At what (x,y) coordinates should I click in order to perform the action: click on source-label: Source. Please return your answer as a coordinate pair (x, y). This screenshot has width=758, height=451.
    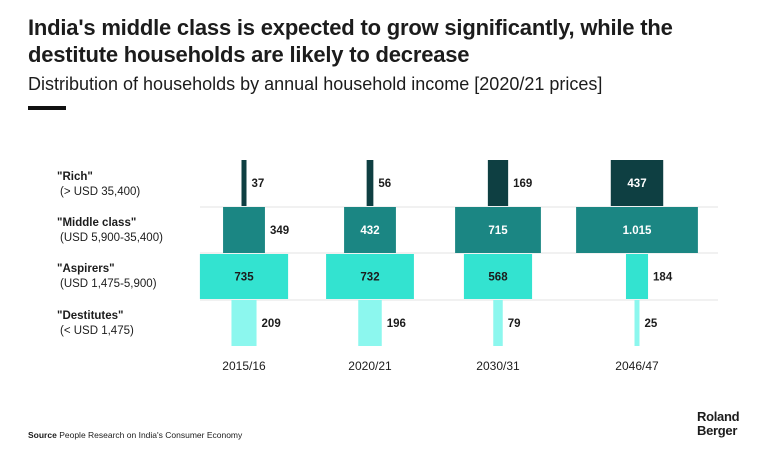
    Looking at the image, I should click on (42, 435).